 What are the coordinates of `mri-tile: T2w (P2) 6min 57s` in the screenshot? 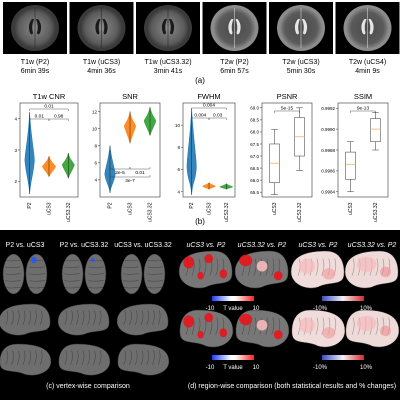 It's located at (234, 38).